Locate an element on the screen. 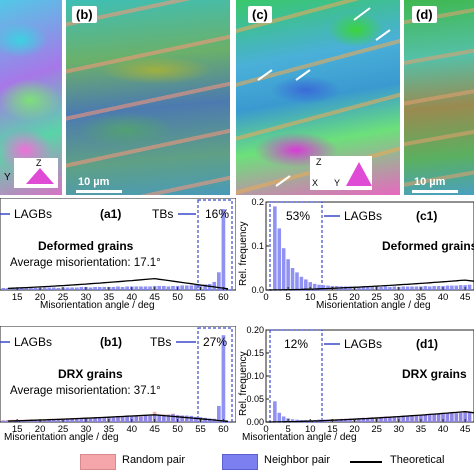  theoretical-curve is located at coordinates (370, 285).